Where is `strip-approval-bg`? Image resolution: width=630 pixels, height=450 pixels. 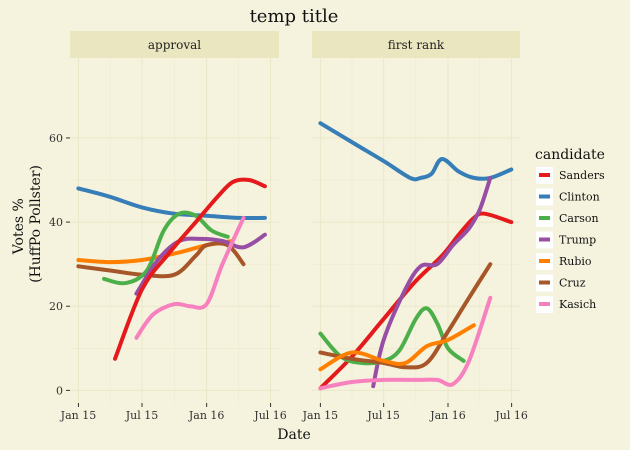
strip-approval-bg is located at coordinates (174, 44).